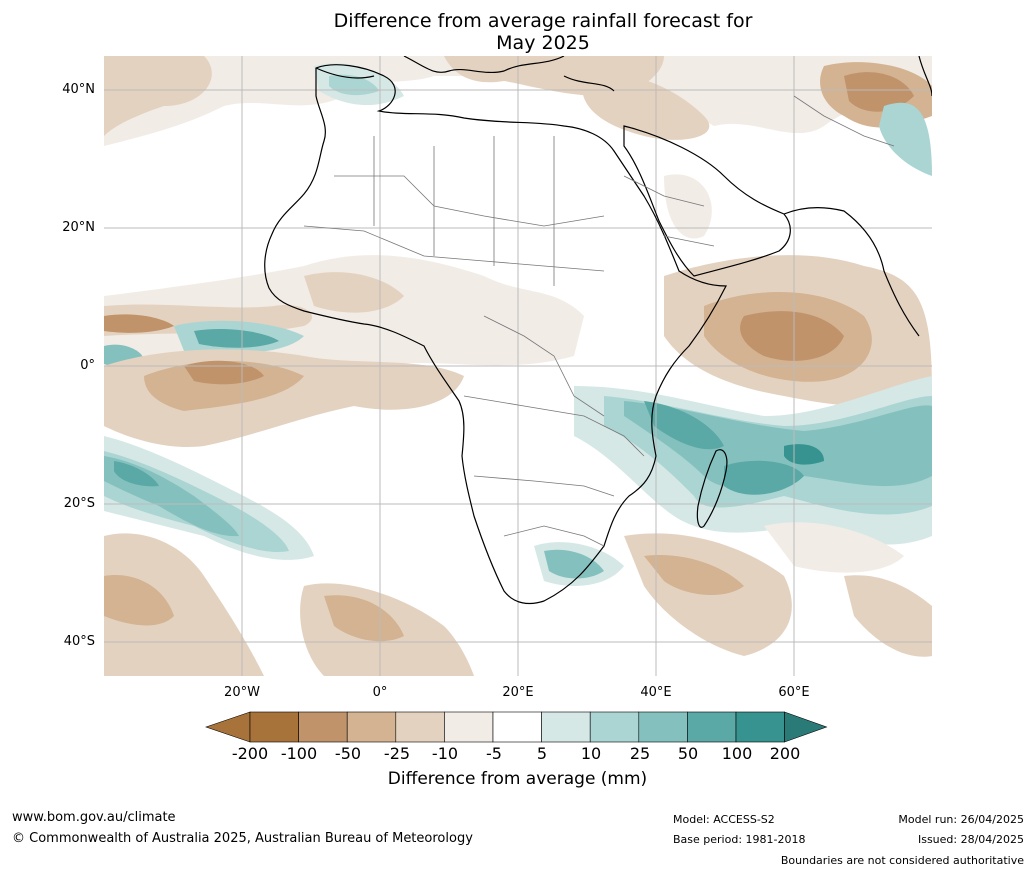  Describe the element at coordinates (542, 753) in the screenshot. I see `colorbar-tick: 5` at that location.